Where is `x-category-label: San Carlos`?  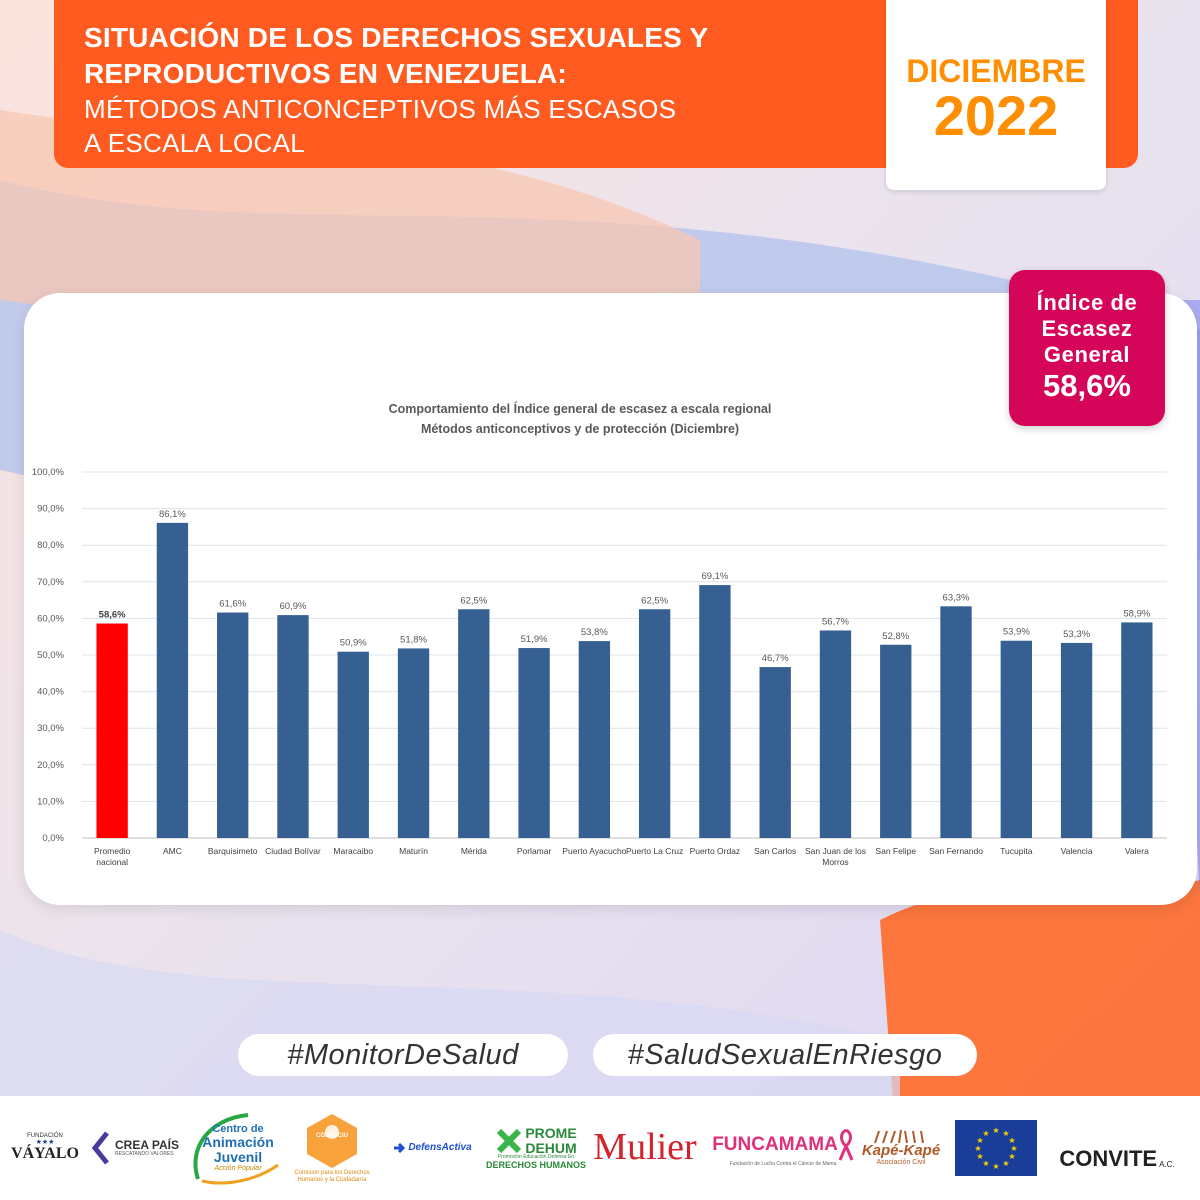 x-category-label: San Carlos is located at coordinates (775, 851).